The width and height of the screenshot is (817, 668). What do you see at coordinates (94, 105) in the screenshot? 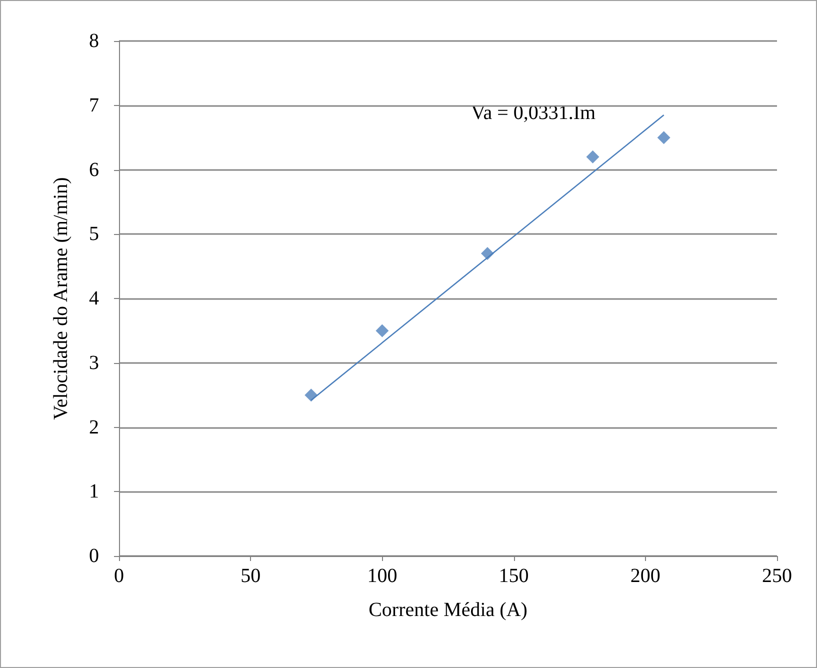
I see `y-tick-label: 7` at bounding box center [94, 105].